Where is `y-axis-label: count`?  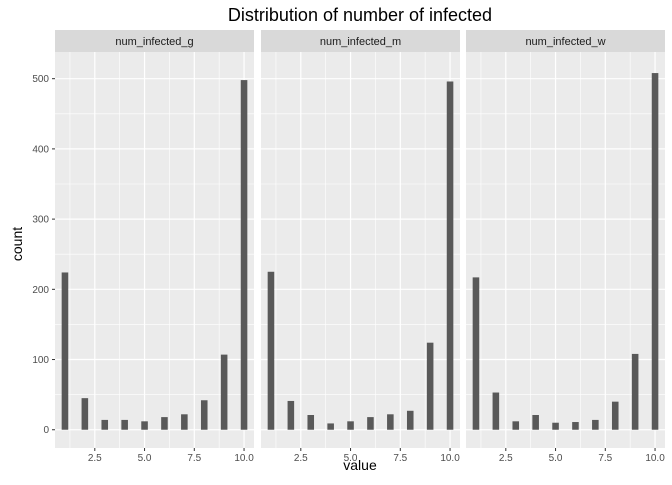
y-axis-label: count is located at coordinates (17, 244).